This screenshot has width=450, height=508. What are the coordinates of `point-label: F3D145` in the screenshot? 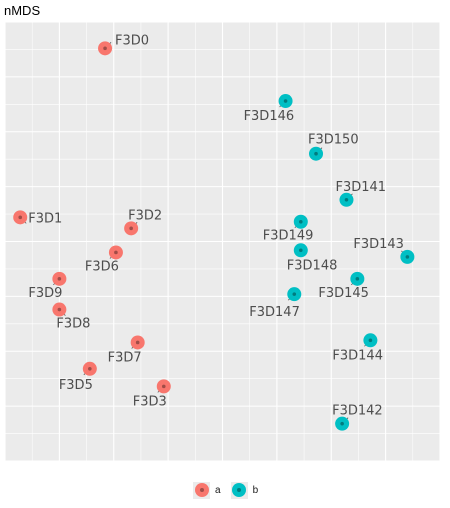 It's located at (343, 293).